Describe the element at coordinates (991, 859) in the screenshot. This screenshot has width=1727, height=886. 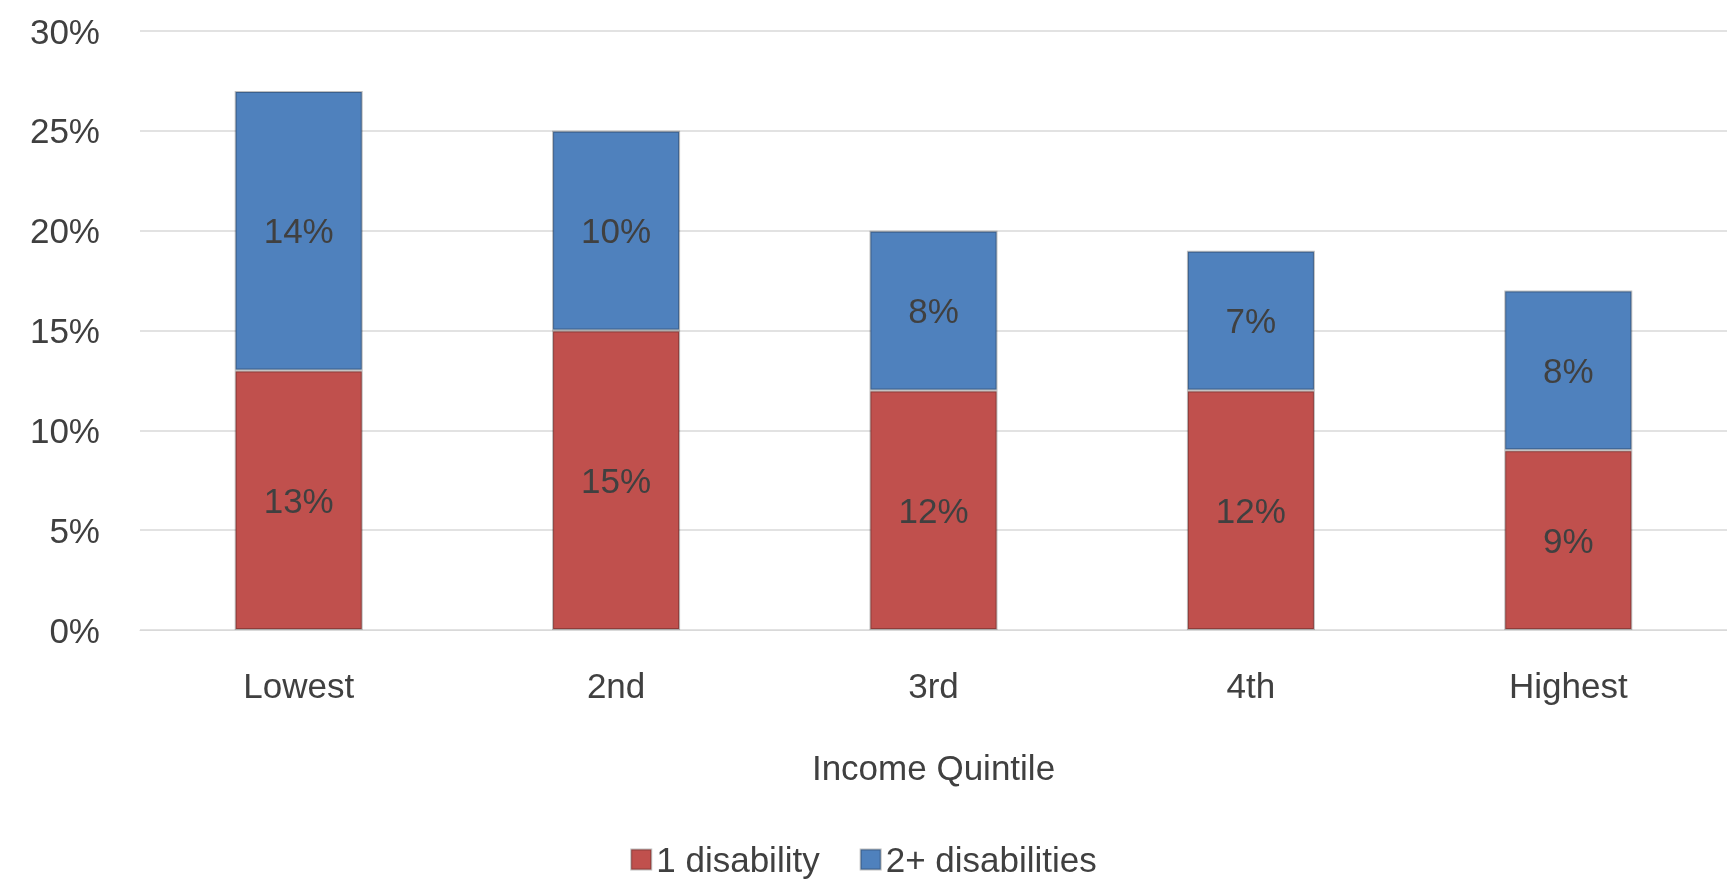
I see `legend-label: 2+ disabilities` at that location.